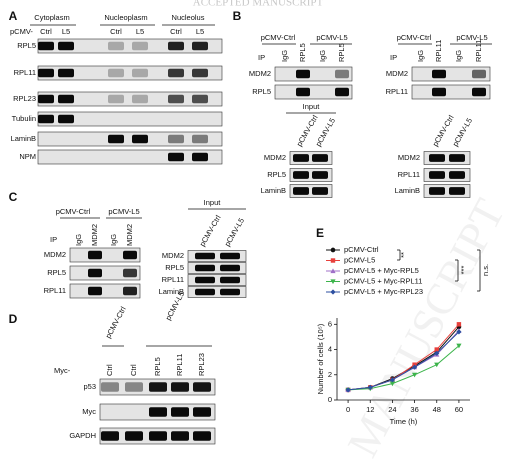  What do you see at coordinates (179, 365) in the screenshot?
I see `lane-label: RPL11` at bounding box center [179, 365].